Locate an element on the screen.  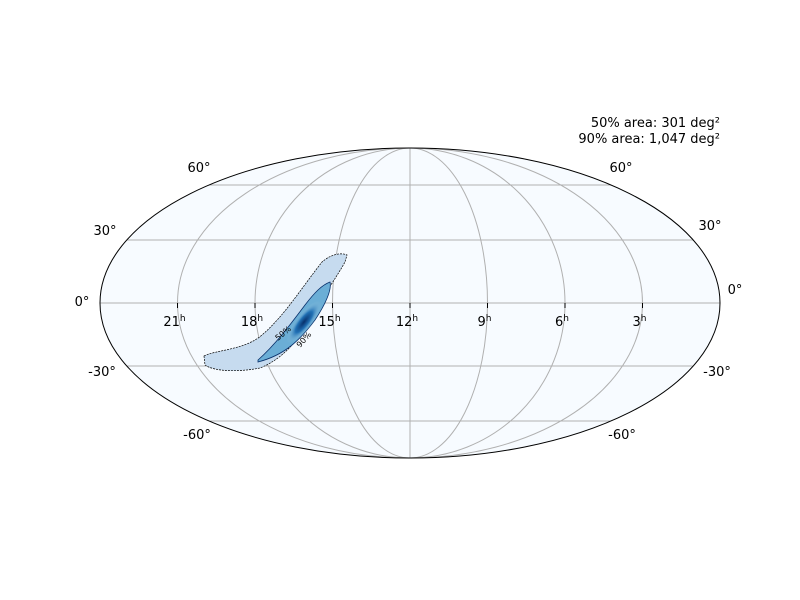
ra-label: 6h is located at coordinates (562, 322).